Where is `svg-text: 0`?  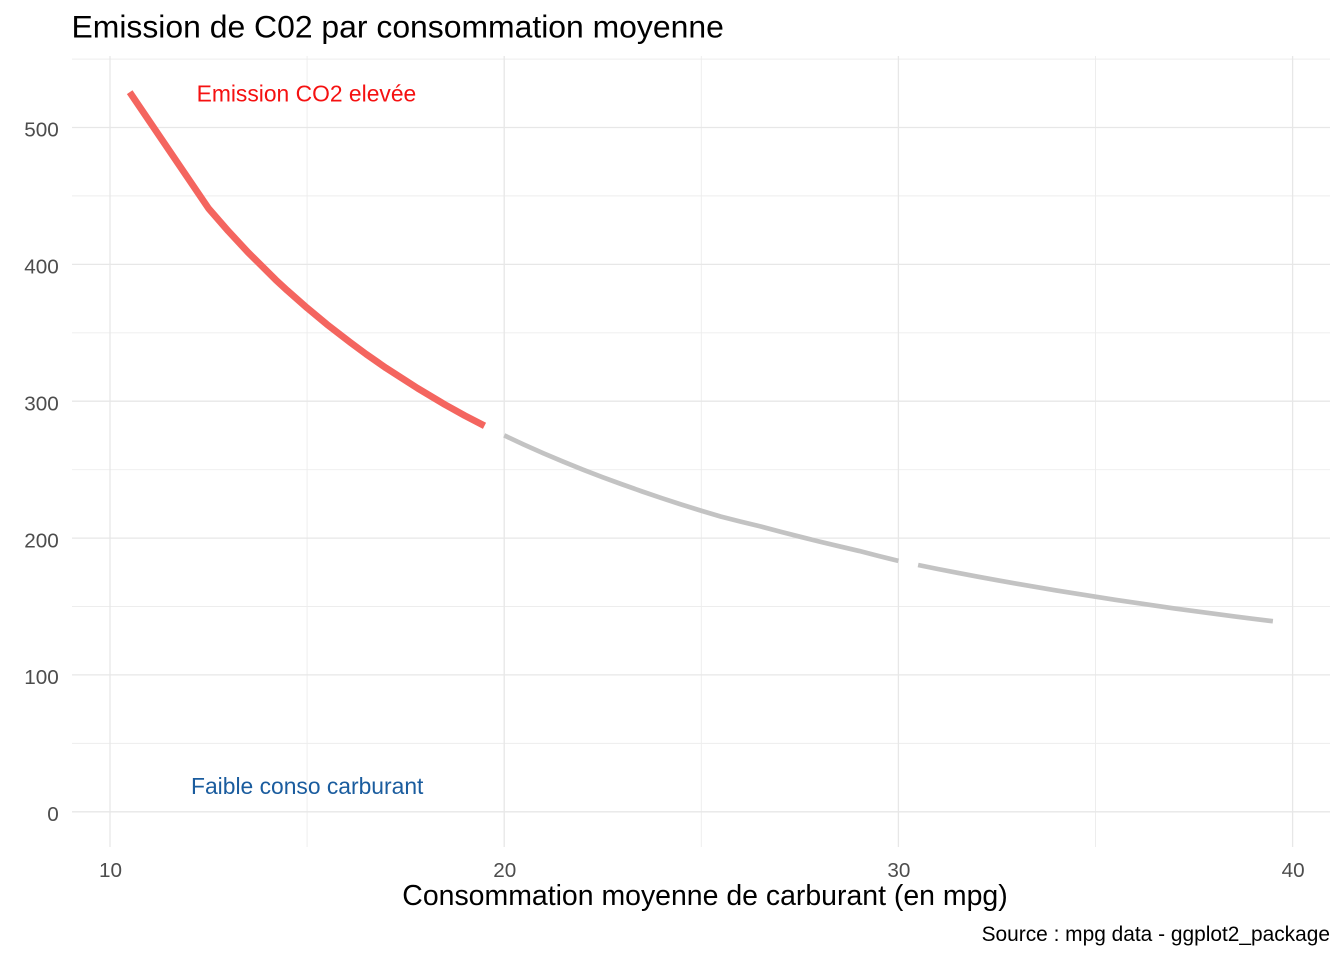 svg-text: 0 is located at coordinates (53, 814).